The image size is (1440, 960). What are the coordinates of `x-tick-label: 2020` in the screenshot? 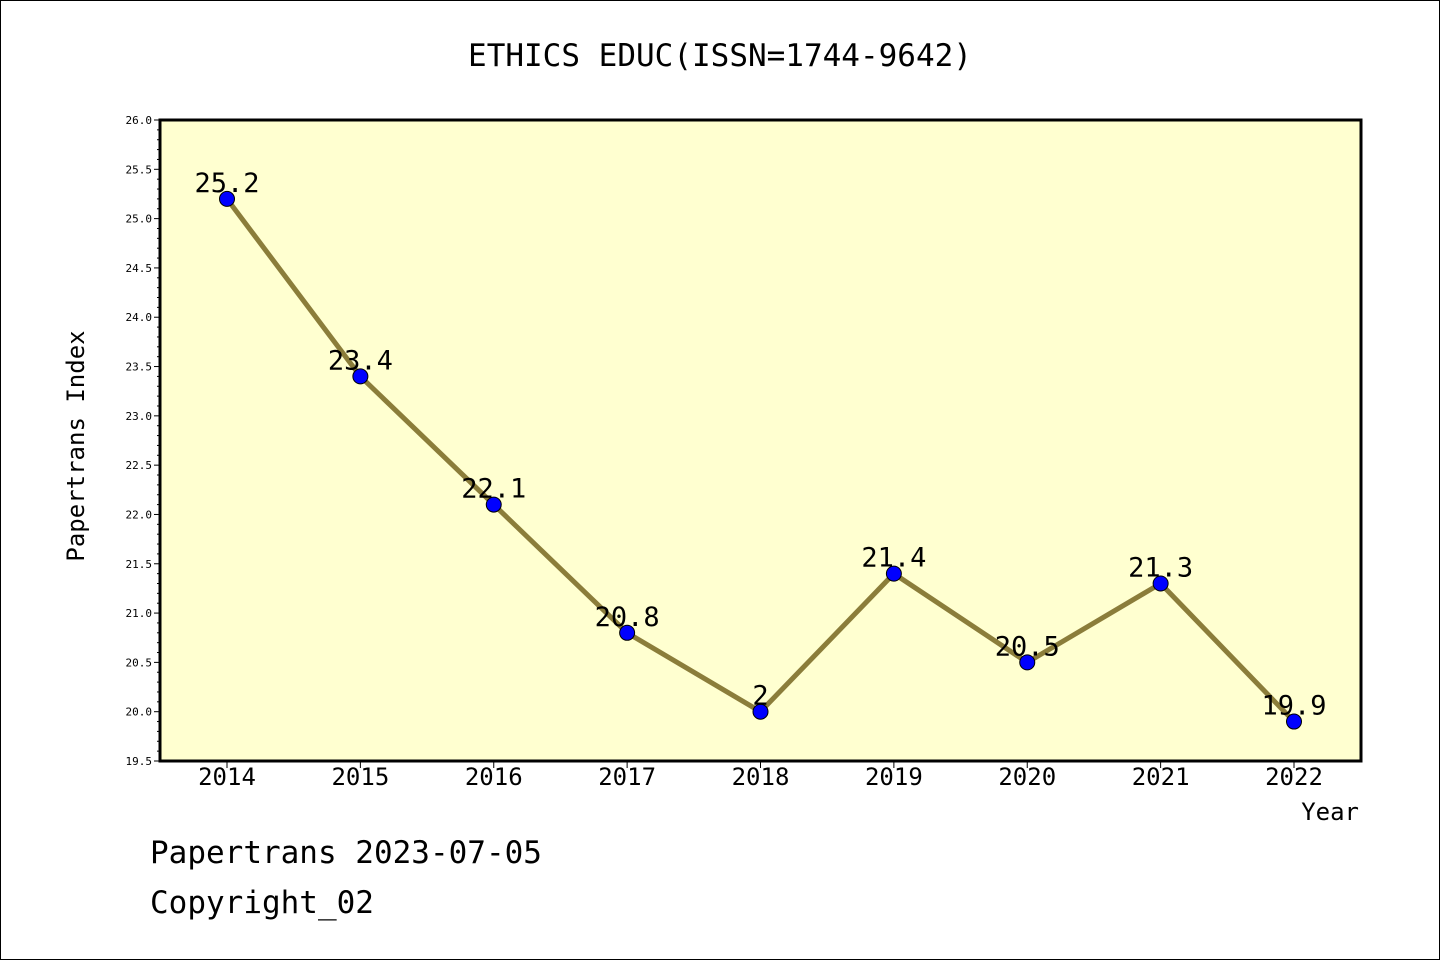 It's located at (1027, 777).